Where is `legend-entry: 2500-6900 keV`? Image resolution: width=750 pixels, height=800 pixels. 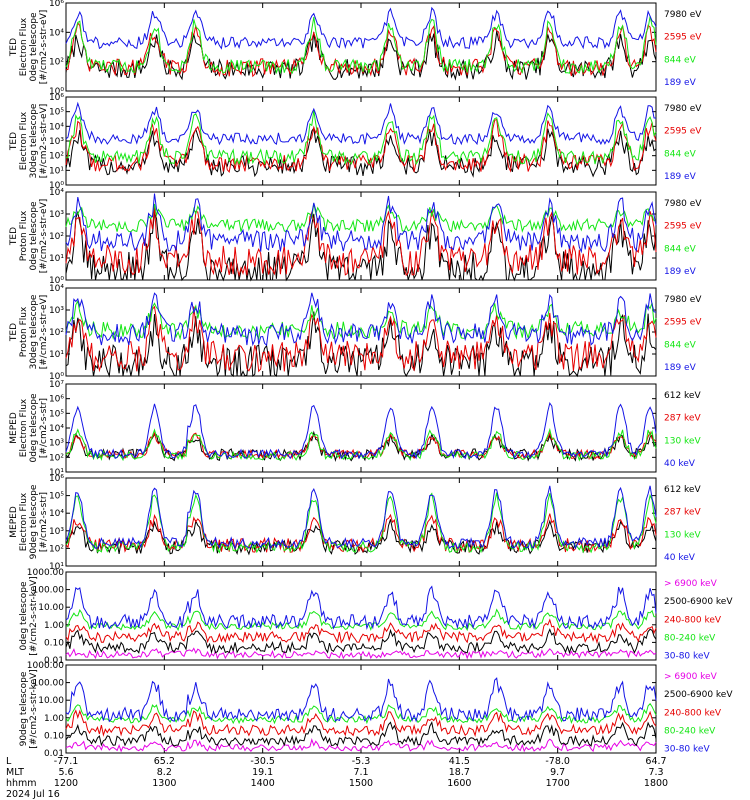 legend-entry: 2500-6900 keV is located at coordinates (698, 695).